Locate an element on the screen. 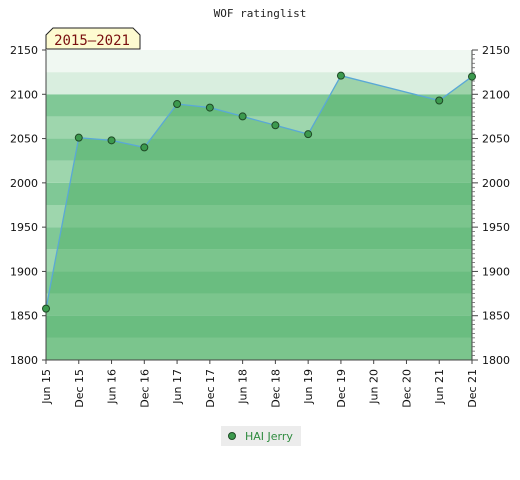 The image size is (520, 480). period-badge: 2015–2021 is located at coordinates (93, 38).